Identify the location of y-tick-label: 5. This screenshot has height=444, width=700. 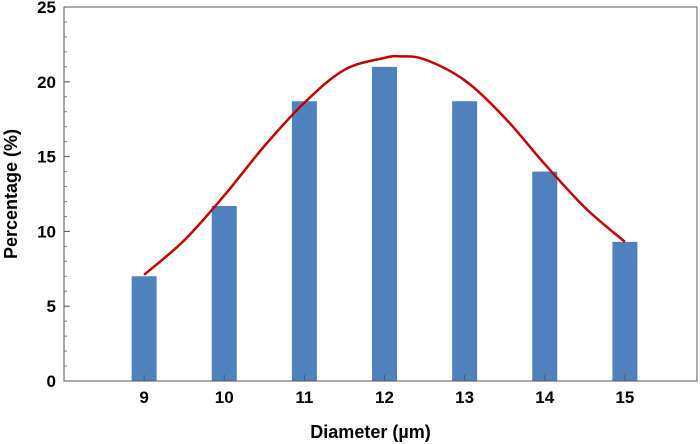
(51, 306).